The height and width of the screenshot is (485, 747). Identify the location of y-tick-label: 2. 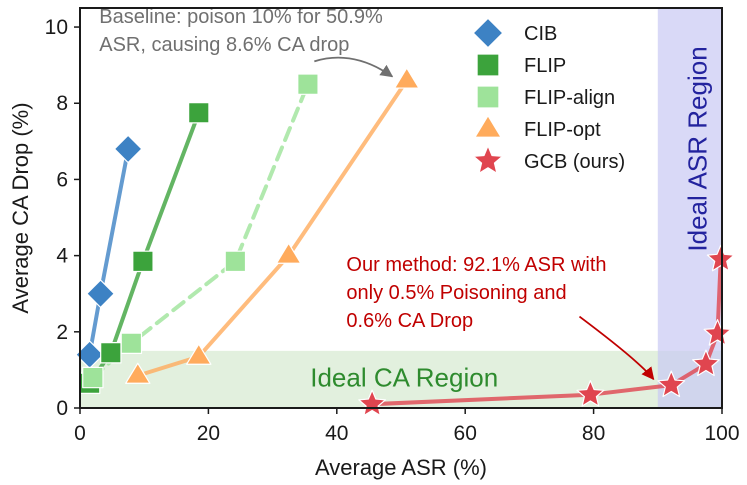
(62, 332).